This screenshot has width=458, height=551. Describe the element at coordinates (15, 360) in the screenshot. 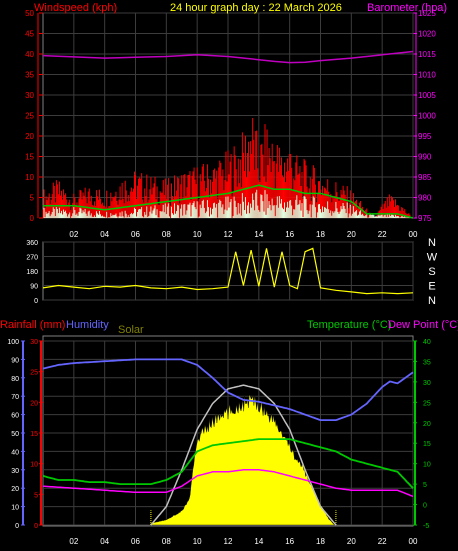

I see `humidity-tick-label: 90` at that location.